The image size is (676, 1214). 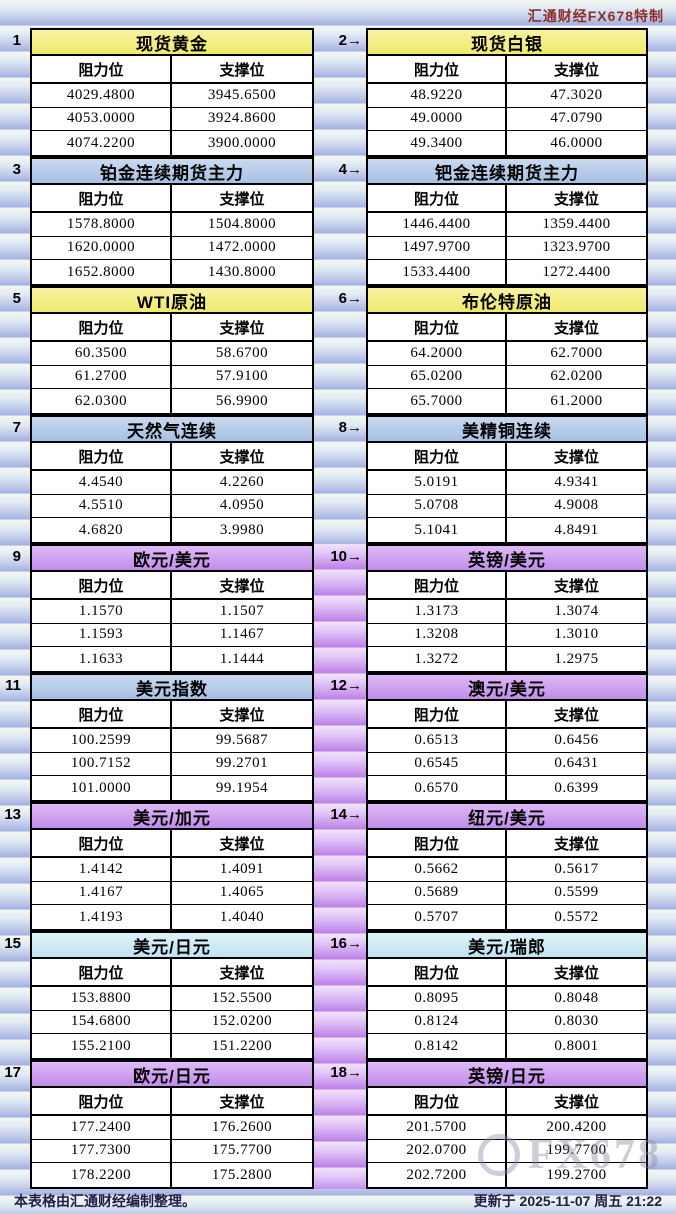 I want to click on table-row: 178.2200 175.2800, so click(x=172, y=1175).